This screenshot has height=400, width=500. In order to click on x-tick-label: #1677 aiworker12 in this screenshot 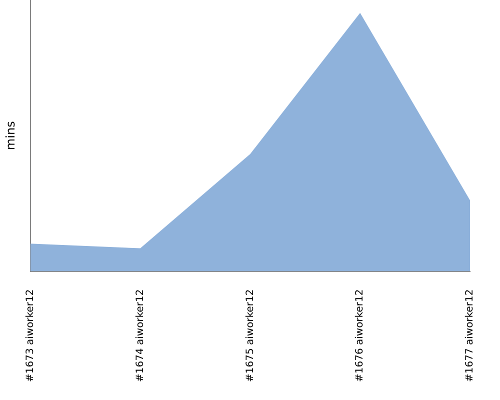, I will do `click(470, 335)`.